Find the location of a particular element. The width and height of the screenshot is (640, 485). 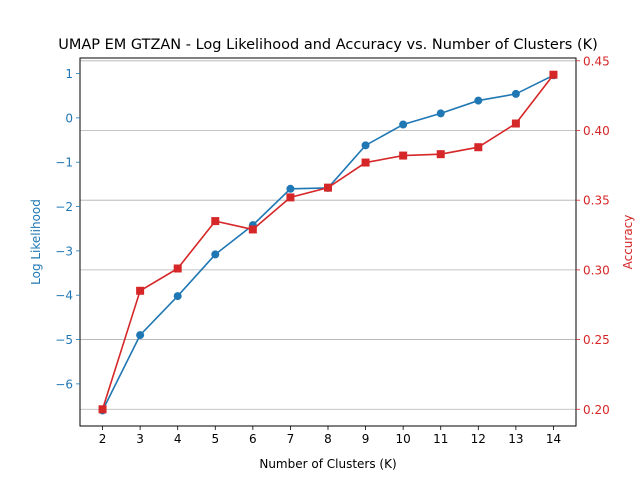

y-left-tick-label: −5 is located at coordinates (64, 340).